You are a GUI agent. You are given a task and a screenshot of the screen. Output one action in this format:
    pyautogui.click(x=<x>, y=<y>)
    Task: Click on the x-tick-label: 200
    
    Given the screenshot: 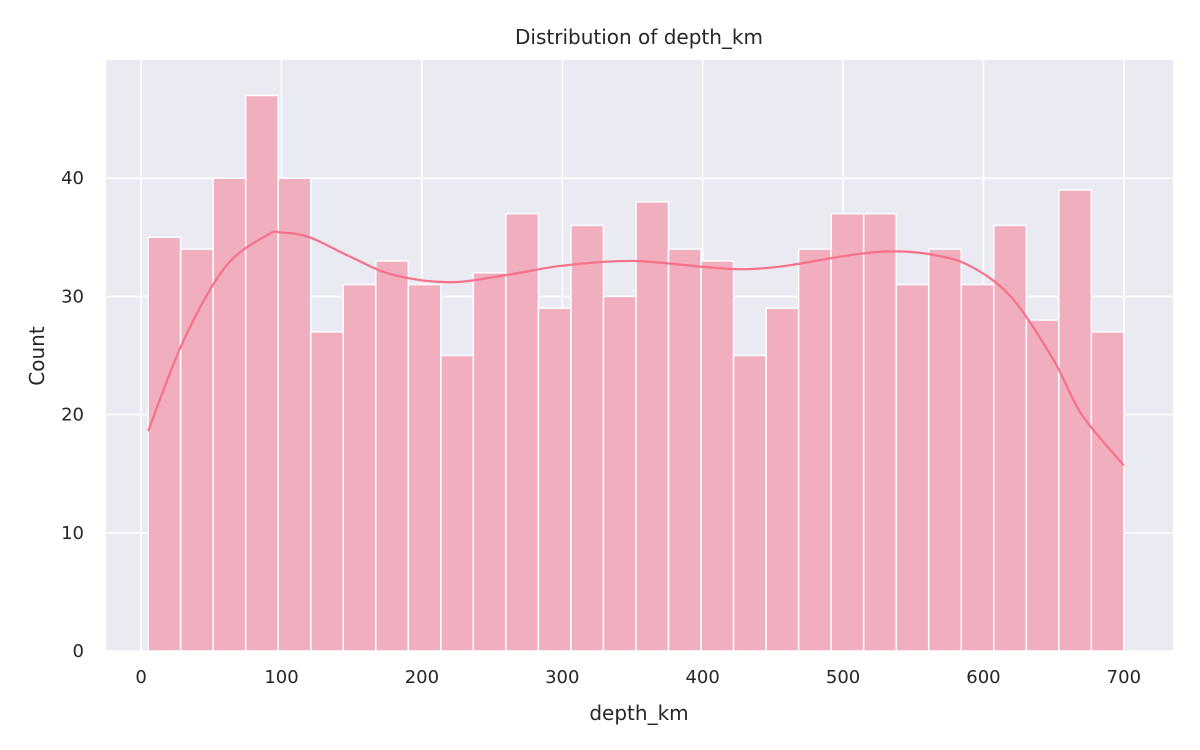 What is the action you would take?
    pyautogui.click(x=422, y=677)
    